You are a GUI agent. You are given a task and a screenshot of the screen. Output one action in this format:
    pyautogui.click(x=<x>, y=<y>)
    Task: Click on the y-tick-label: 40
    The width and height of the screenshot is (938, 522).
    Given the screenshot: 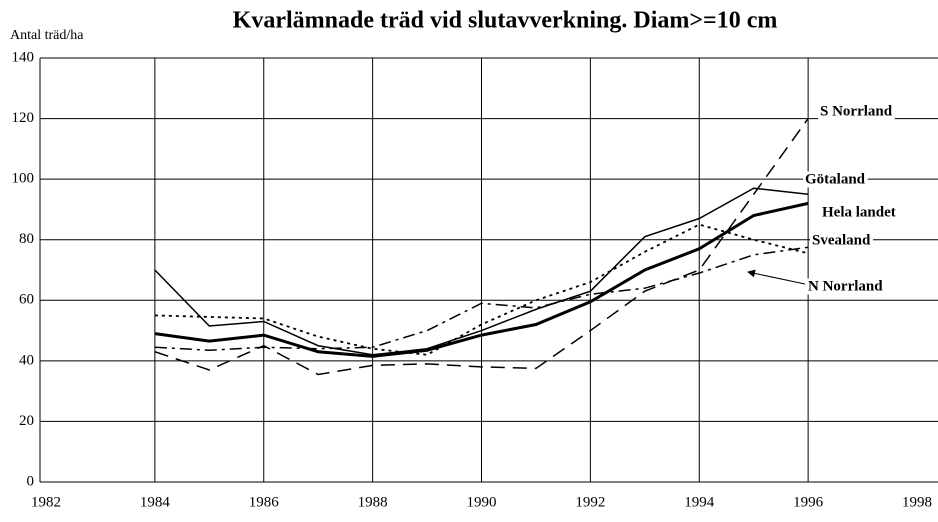 What is the action you would take?
    pyautogui.click(x=26, y=360)
    